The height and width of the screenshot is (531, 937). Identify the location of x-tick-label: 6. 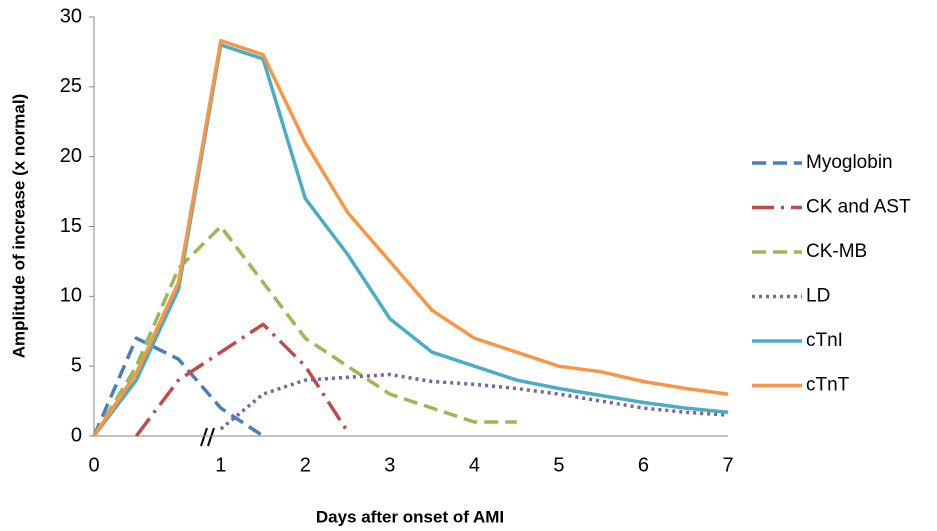
(643, 465).